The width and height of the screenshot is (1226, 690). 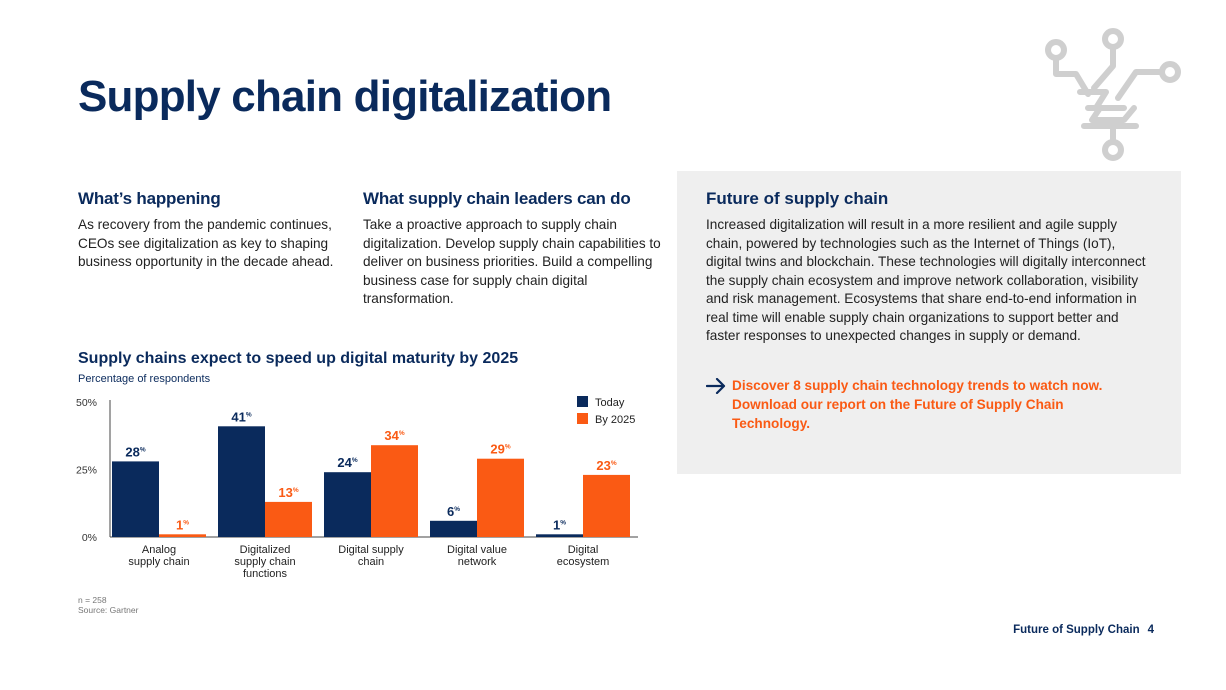 I want to click on page-number: 4, so click(x=1150, y=630).